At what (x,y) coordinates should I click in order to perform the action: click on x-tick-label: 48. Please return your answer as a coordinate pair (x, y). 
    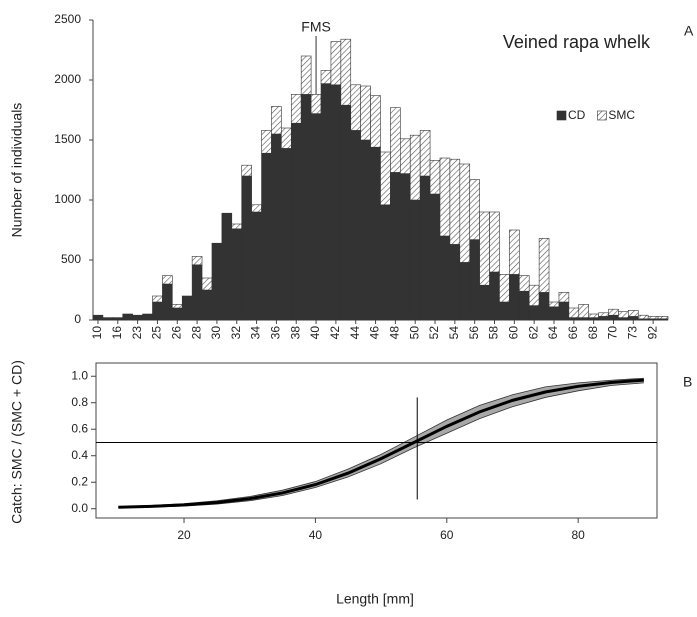
    Looking at the image, I should click on (395, 333).